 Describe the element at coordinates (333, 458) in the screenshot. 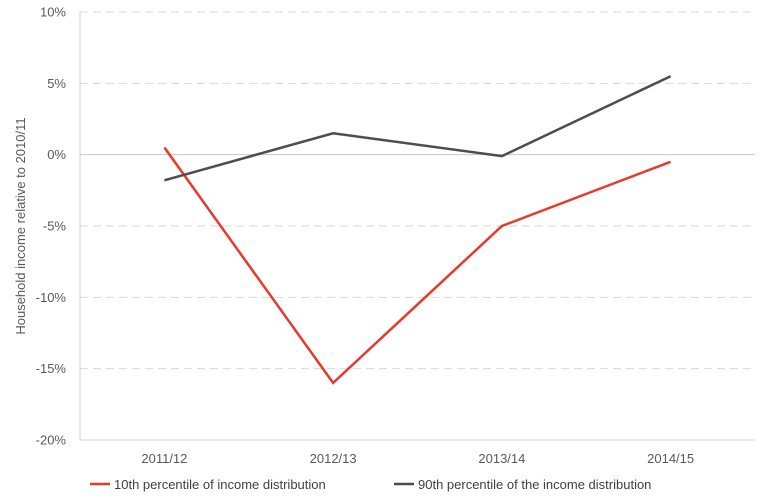

I see `x-tick-label: 2012/13` at that location.